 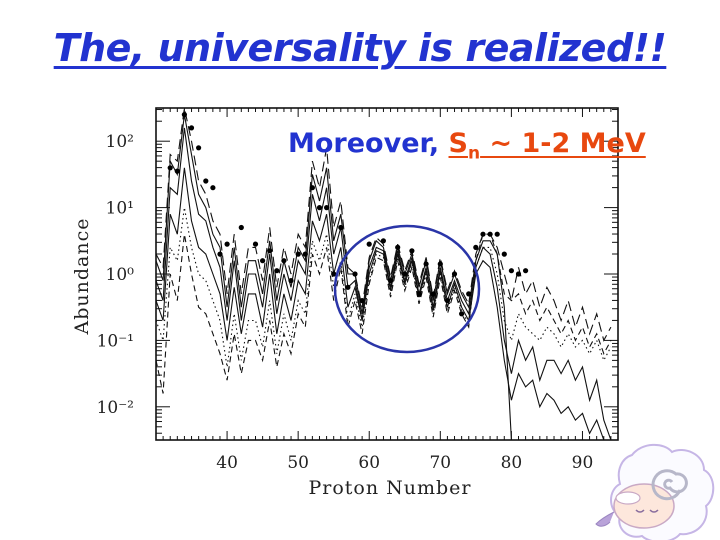 What do you see at coordinates (115, 408) in the screenshot?
I see `y-tick-label: 10⁻²` at bounding box center [115, 408].